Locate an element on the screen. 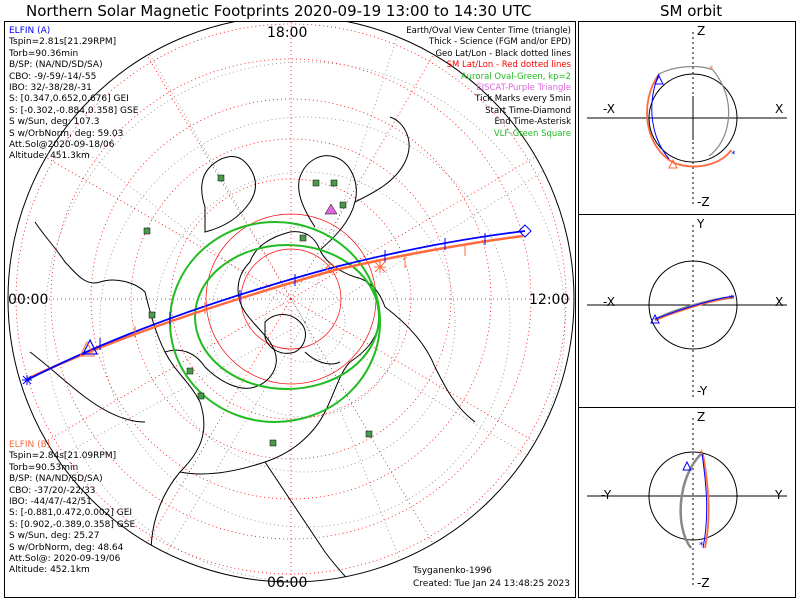 The width and height of the screenshot is (800, 600). orbit-xz-svg: * * is located at coordinates (687, 118).